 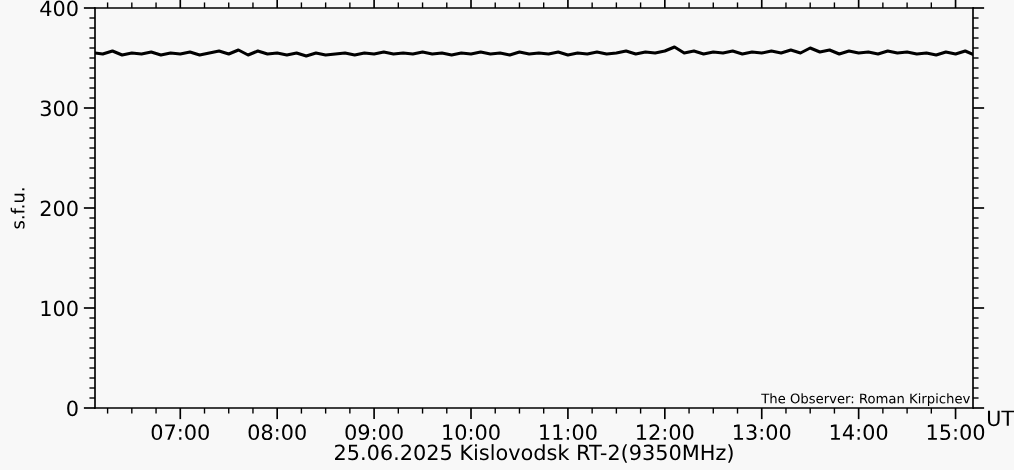 What do you see at coordinates (665, 432) in the screenshot?
I see `x-tick-label: 12:00` at bounding box center [665, 432].